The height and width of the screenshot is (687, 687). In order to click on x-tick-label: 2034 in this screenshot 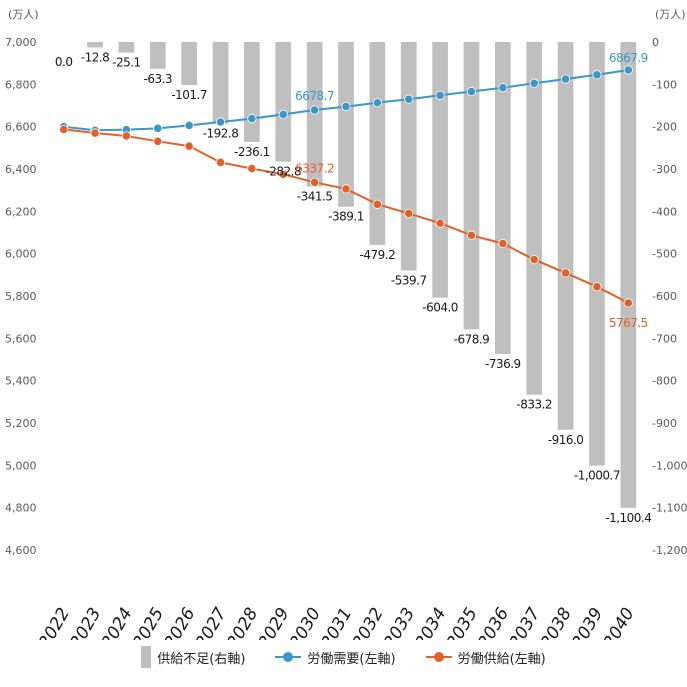, I will do `click(430, 623)`.